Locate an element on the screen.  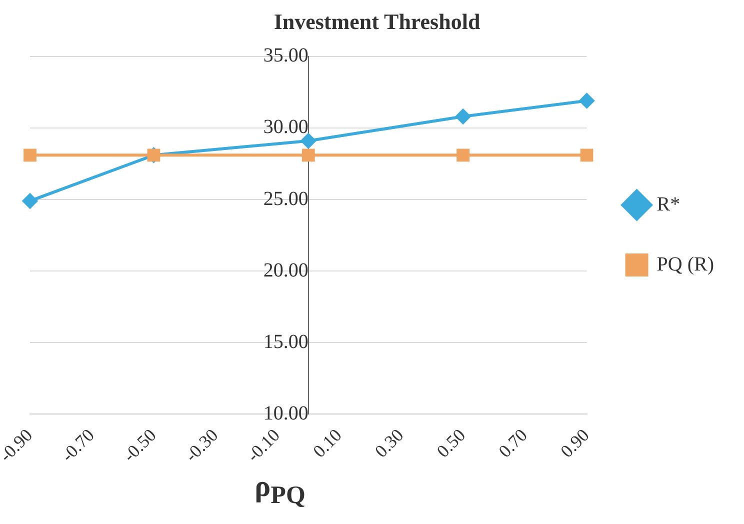
x-tick-label: 0.30 is located at coordinates (389, 443).